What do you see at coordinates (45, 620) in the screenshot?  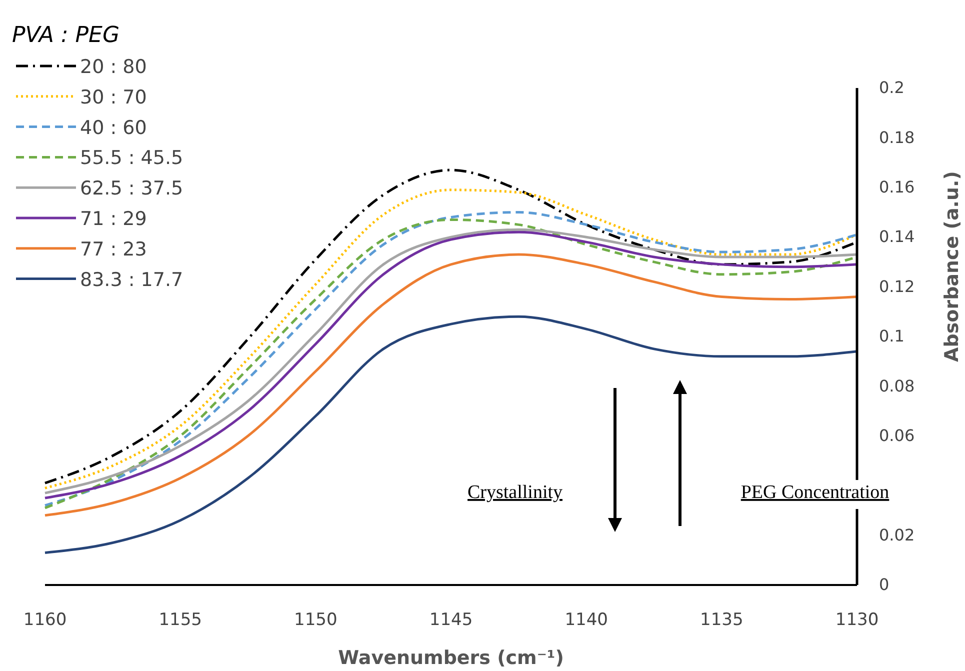 I see `x-tick-label: 1160` at bounding box center [45, 620].